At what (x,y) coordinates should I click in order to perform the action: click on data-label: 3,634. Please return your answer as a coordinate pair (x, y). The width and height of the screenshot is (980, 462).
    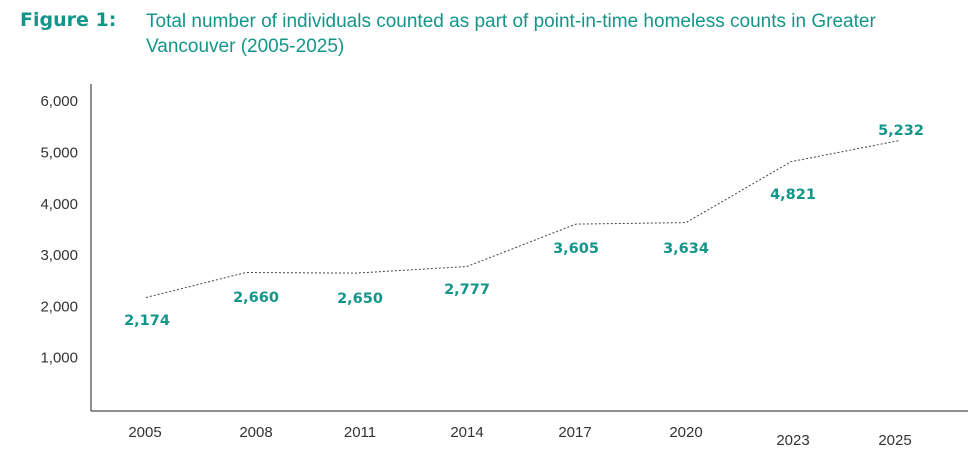
    Looking at the image, I should click on (686, 249).